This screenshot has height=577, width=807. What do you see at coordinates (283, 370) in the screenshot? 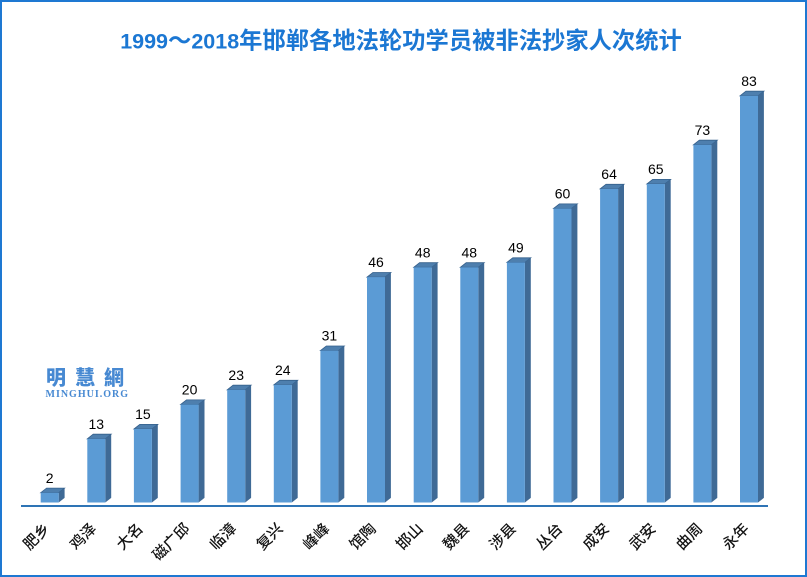
I see `svg-text: 24` at bounding box center [283, 370].